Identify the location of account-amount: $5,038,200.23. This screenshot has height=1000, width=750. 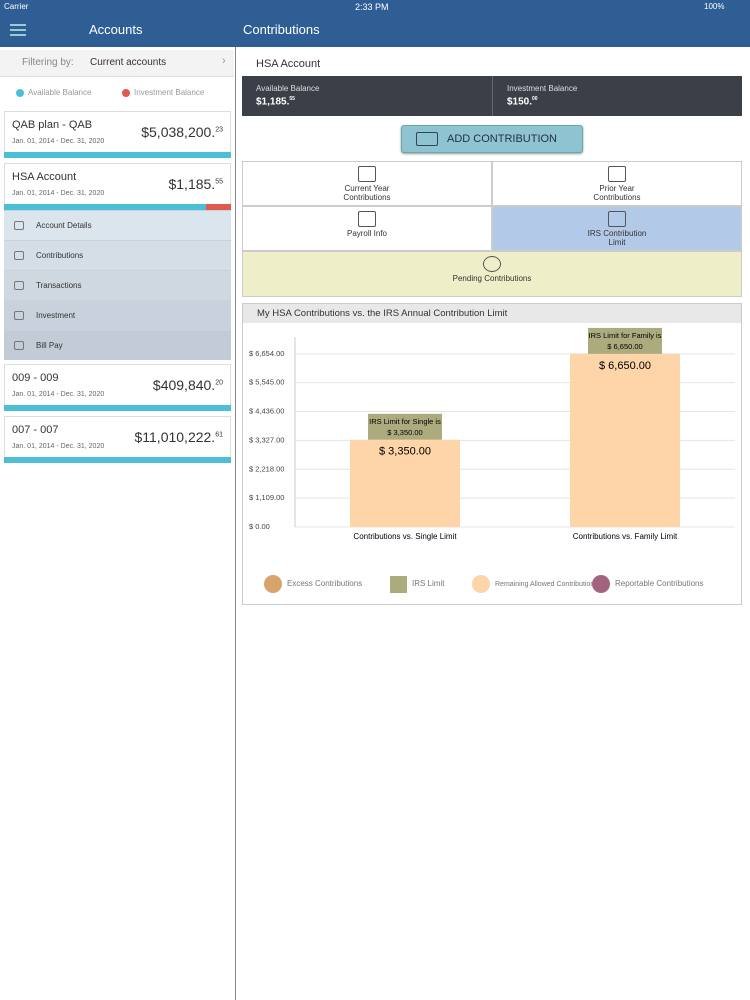
(182, 132).